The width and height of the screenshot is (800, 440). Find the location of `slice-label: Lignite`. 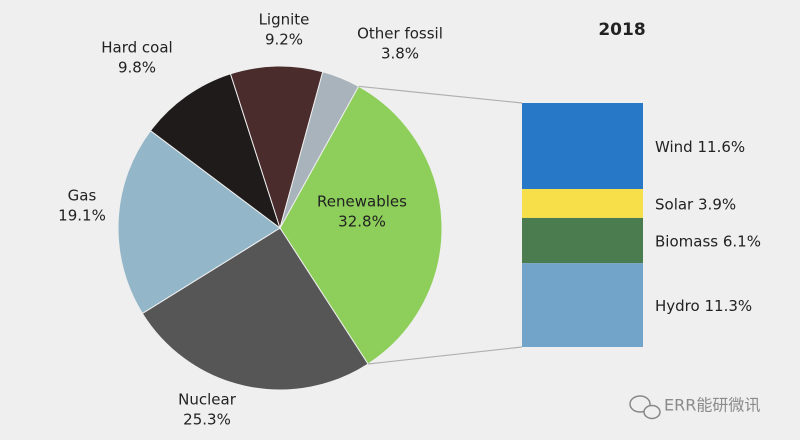

slice-label: Lignite is located at coordinates (284, 20).